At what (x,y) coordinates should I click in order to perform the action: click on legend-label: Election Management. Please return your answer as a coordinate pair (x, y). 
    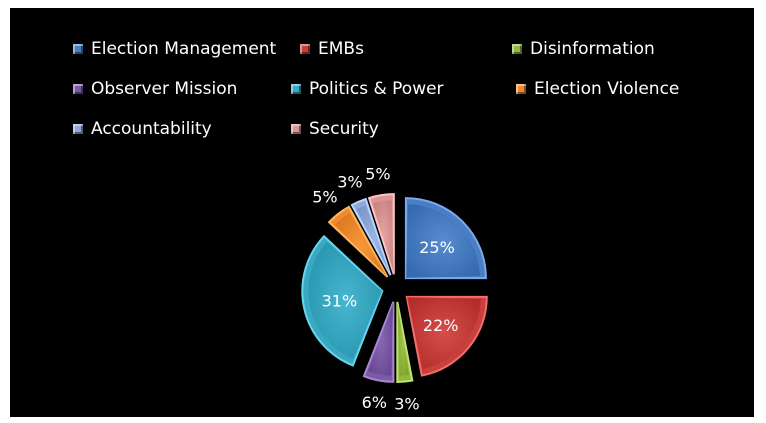
    Looking at the image, I should click on (184, 49).